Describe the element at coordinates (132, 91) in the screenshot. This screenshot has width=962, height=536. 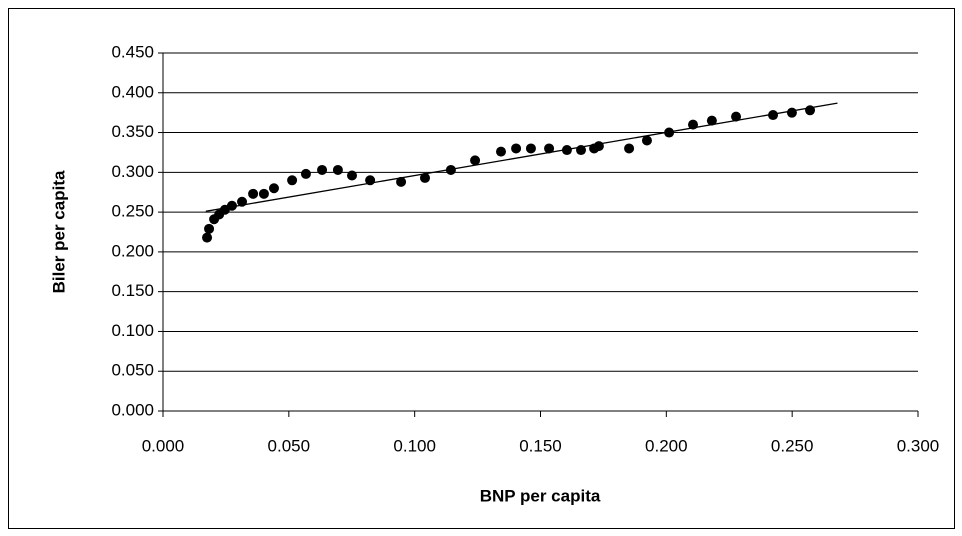
I see `y-tick-label: 0.400` at that location.